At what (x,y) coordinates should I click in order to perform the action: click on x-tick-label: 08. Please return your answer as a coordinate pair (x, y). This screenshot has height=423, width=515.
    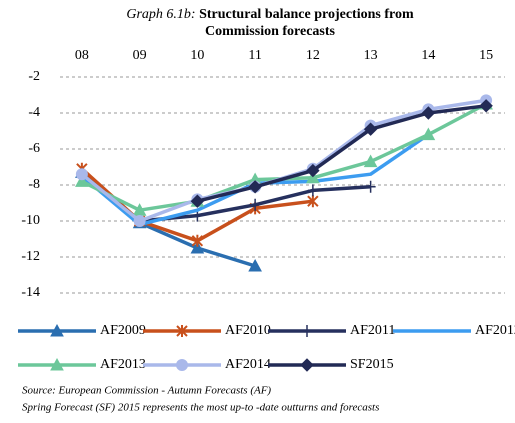
    Looking at the image, I should click on (82, 55).